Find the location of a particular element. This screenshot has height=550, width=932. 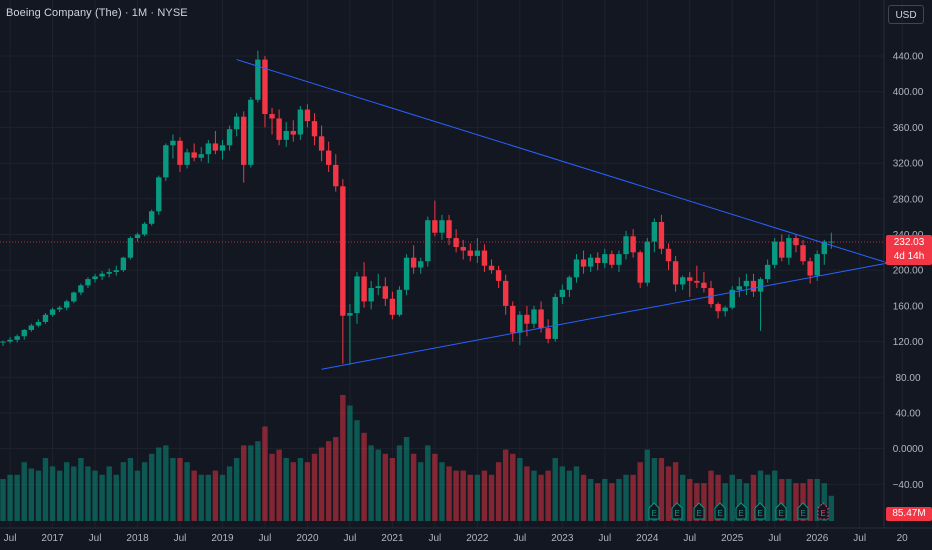

price-tick-label: 120.00 is located at coordinates (908, 342).